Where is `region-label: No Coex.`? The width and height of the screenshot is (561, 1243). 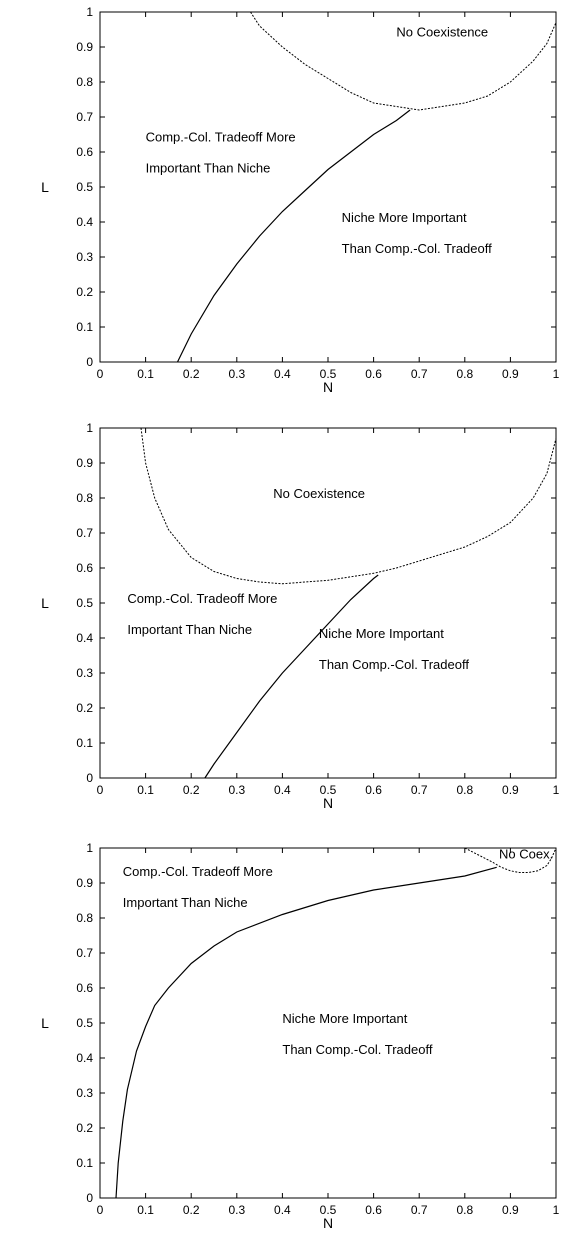 region-label: No Coex. is located at coordinates (526, 854).